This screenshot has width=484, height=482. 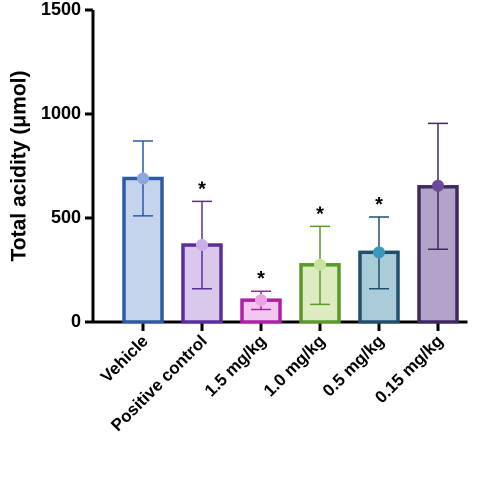 I want to click on category-label: 1.5 mg/kg, so click(x=235, y=365).